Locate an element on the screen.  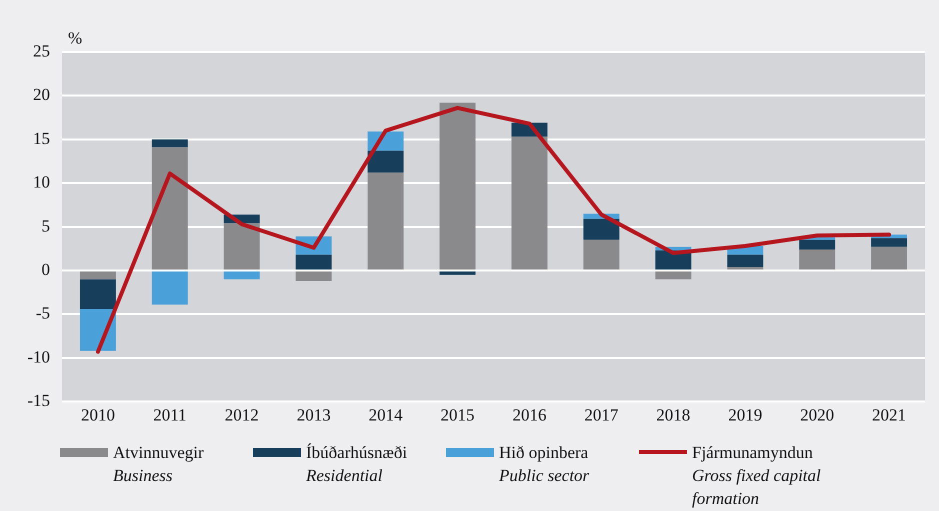
y-tick-label: -5 is located at coordinates (43, 313).